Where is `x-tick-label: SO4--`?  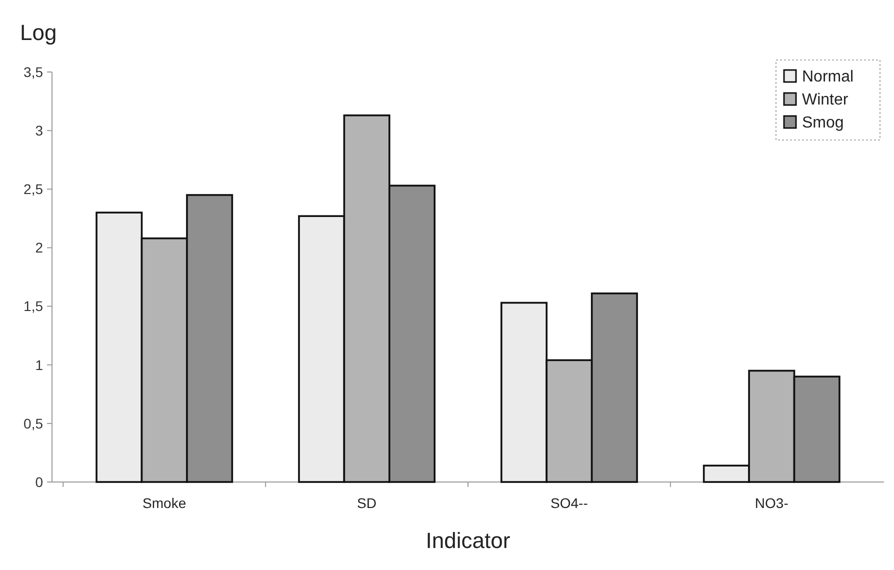
x-tick-label: SO4-- is located at coordinates (569, 503).